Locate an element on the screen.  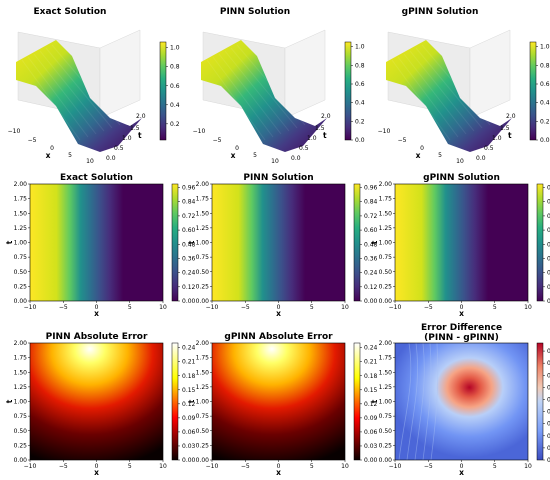
cbar-tick-label: 0.027 is located at coordinates (548, 351).